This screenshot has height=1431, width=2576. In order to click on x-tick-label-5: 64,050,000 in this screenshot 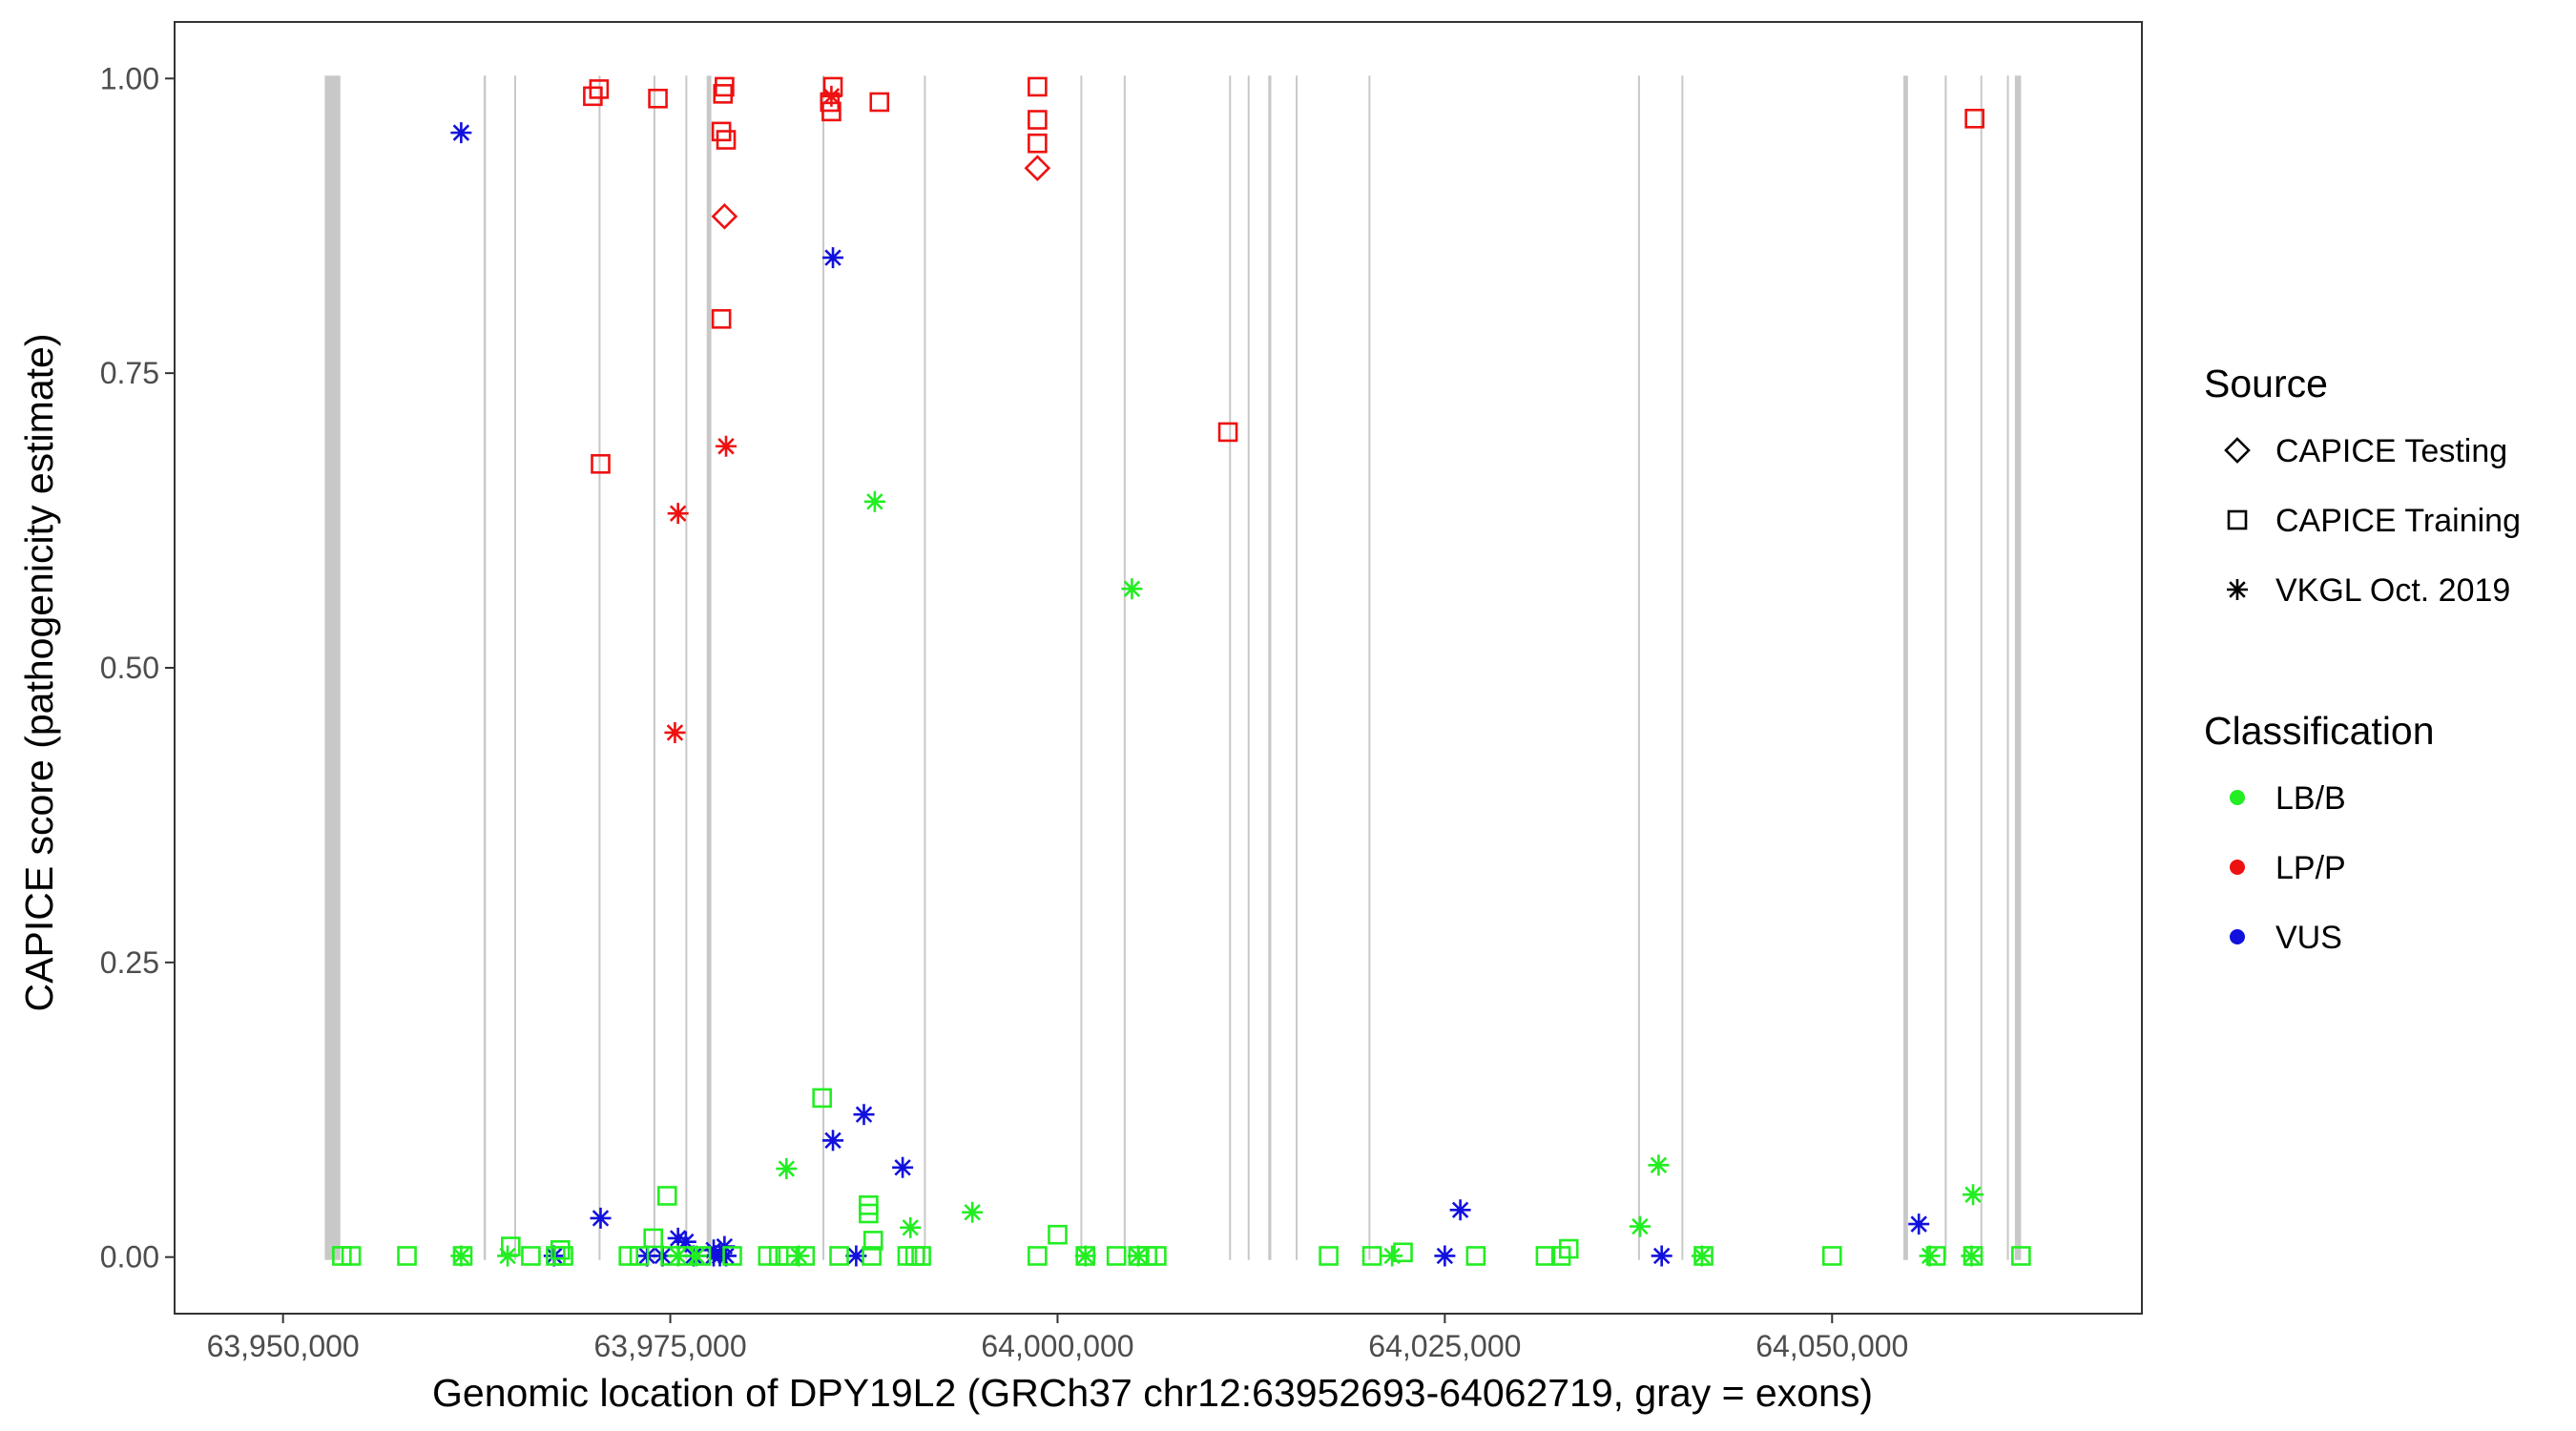, I will do `click(1831, 1346)`.